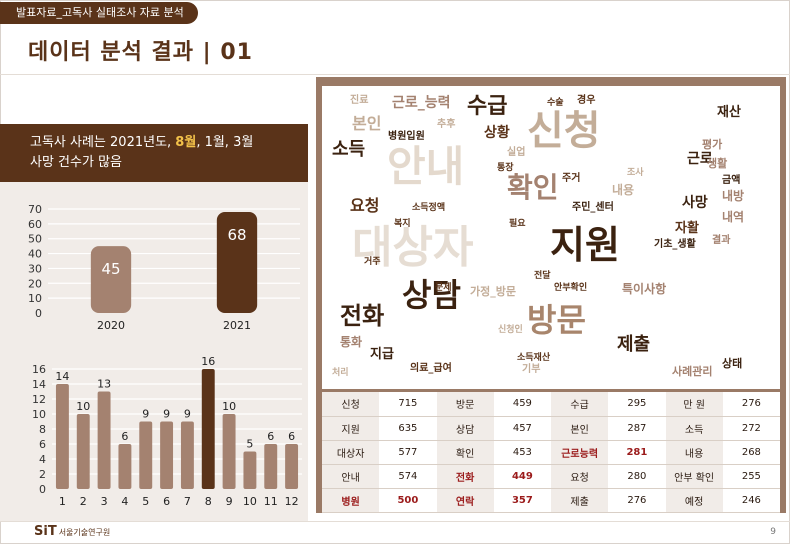  Describe the element at coordinates (429, 208) in the screenshot. I see `cloud-word: 소득정액` at that location.